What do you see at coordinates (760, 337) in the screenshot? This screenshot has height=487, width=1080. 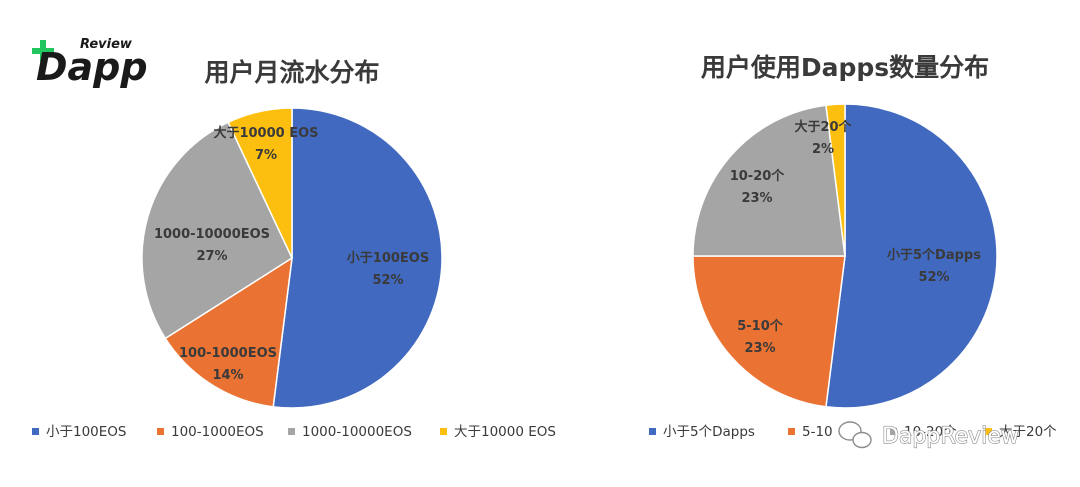 I see `chart-2-slice-2-label: 5-10个 23%` at bounding box center [760, 337].